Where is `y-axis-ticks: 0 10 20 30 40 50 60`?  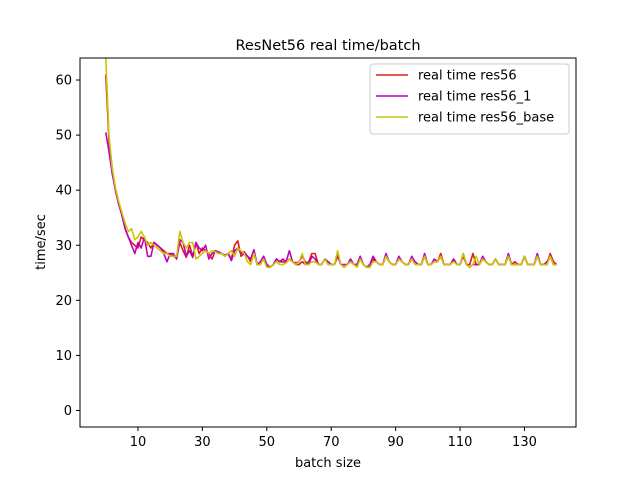 y-axis-ticks: 0 10 20 30 40 50 60 is located at coordinates (67, 246).